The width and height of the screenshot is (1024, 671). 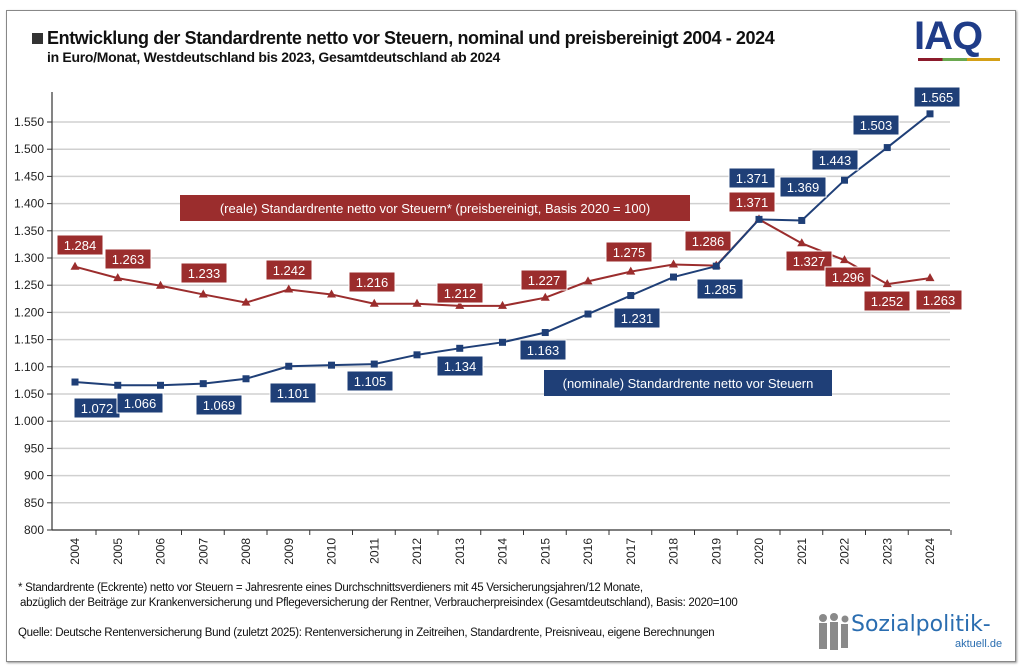 I want to click on data-label: 1.069, so click(x=219, y=405).